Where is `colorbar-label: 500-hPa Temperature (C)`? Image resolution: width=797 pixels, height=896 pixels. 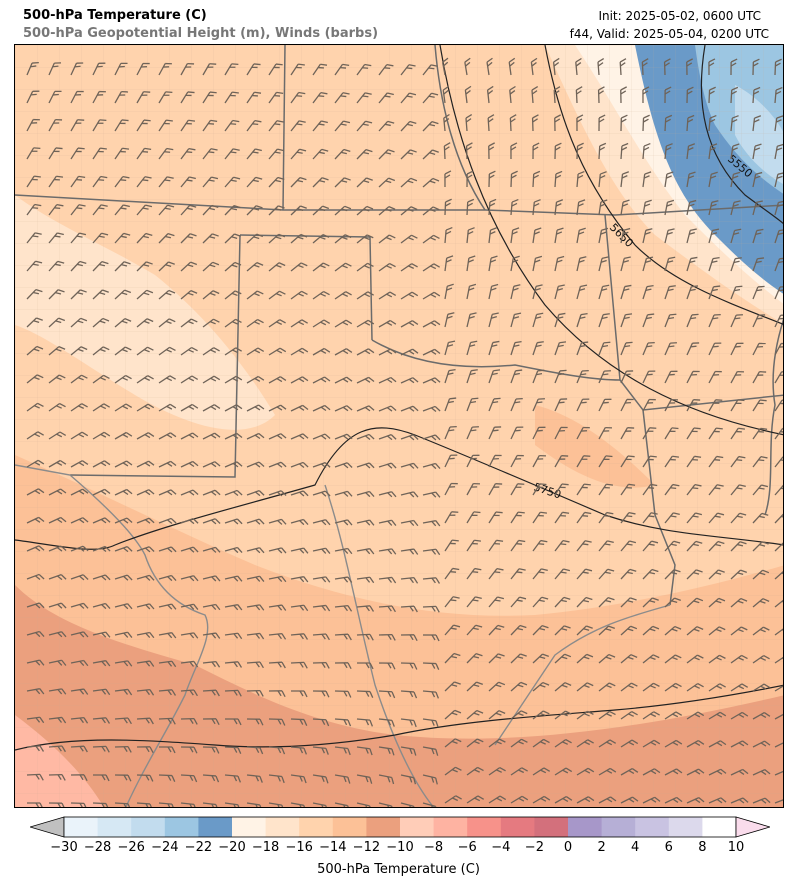 colorbar-label: 500-hPa Temperature (C) is located at coordinates (398, 869).